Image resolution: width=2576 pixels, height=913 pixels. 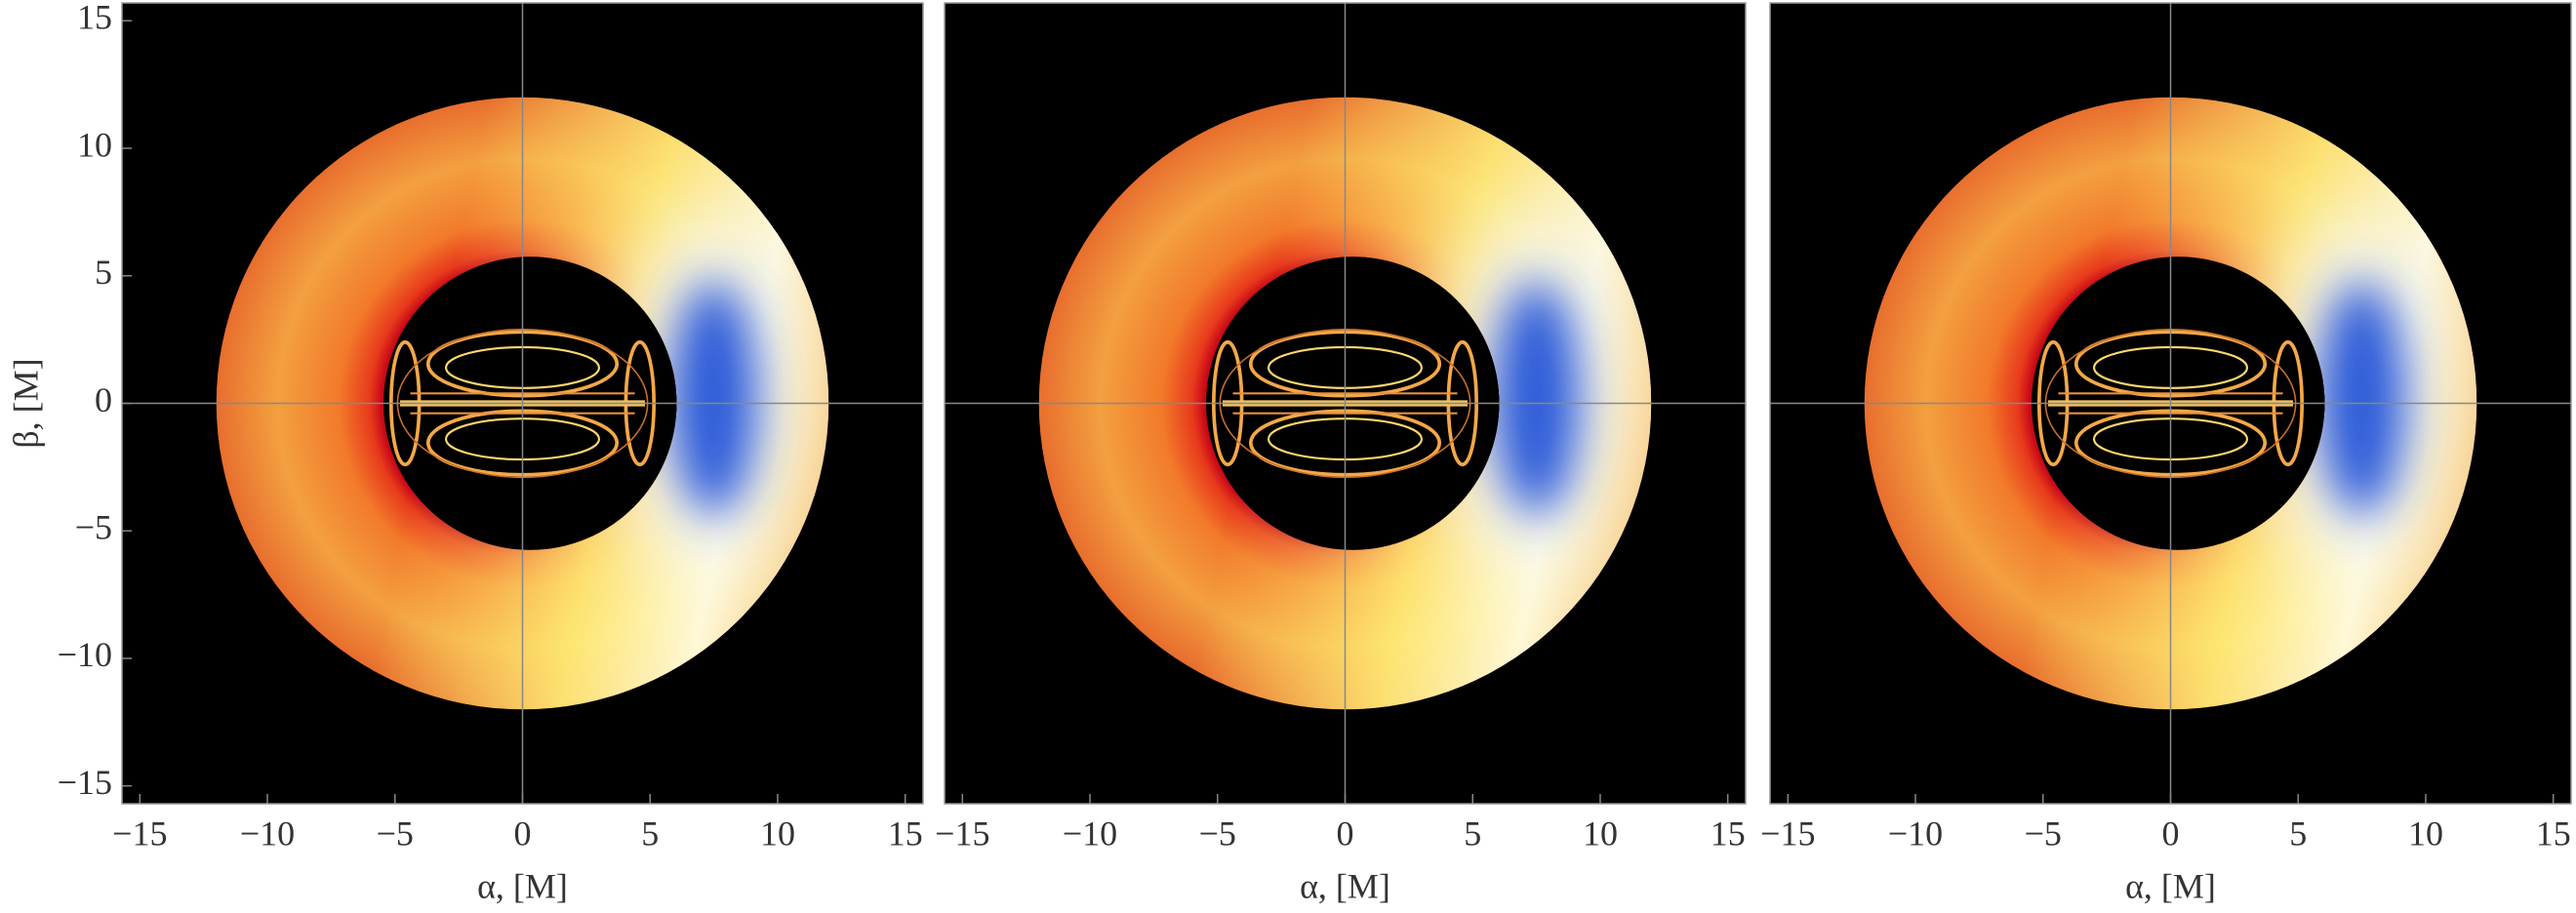 What do you see at coordinates (25, 403) in the screenshot?
I see `y-axis-label: β, [M]` at bounding box center [25, 403].